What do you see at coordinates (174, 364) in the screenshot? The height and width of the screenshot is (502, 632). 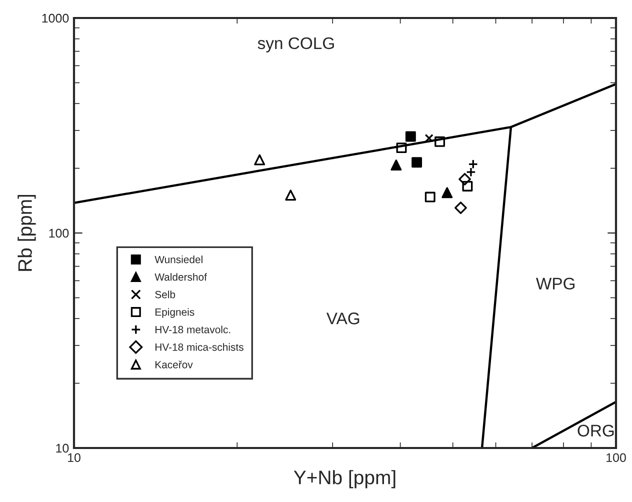 I see `legend-label: Kaceřov` at bounding box center [174, 364].